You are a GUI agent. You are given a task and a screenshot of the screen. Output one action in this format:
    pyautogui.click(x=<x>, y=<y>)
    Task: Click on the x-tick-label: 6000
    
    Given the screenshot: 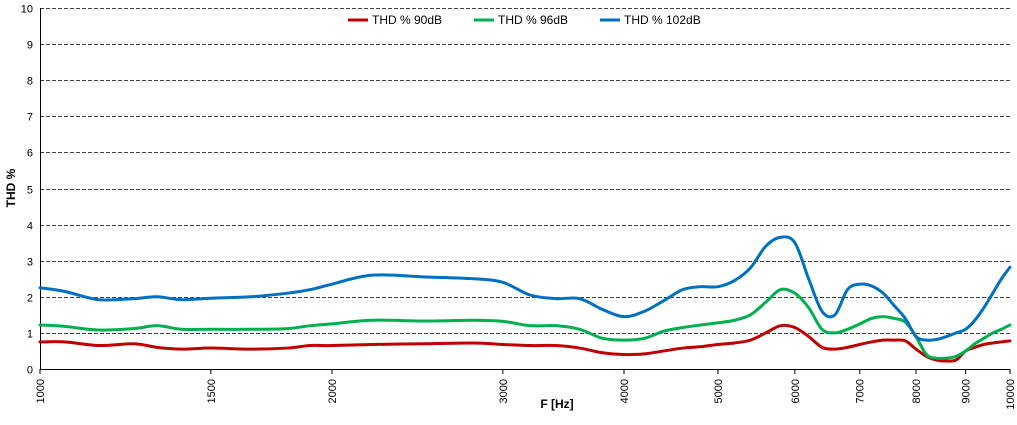 What is the action you would take?
    pyautogui.click(x=796, y=391)
    